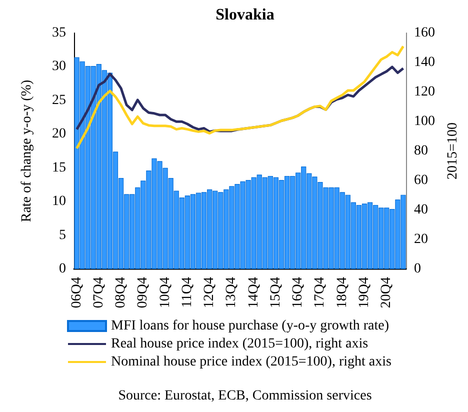 The width and height of the screenshot is (468, 412). I want to click on y-tick-label: 15, so click(59, 168).